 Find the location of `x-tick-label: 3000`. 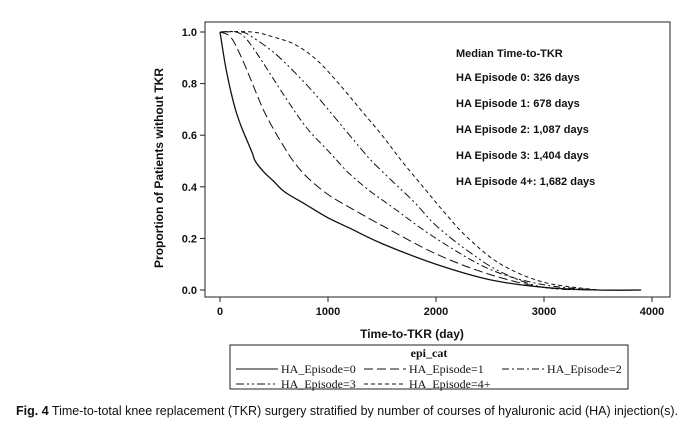

x-tick-label: 3000 is located at coordinates (544, 312).